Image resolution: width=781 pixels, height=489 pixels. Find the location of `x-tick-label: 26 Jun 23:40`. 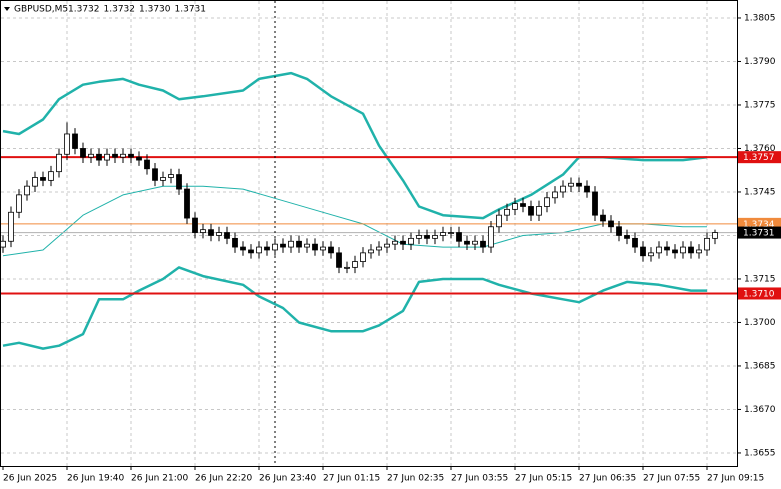

x-tick-label: 26 Jun 23:40 is located at coordinates (287, 479).